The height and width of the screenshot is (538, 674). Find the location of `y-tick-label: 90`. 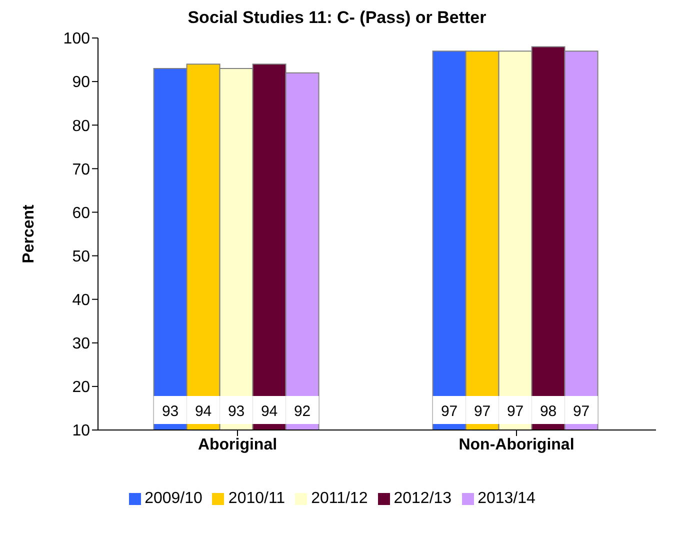

y-tick-label: 90 is located at coordinates (81, 83).